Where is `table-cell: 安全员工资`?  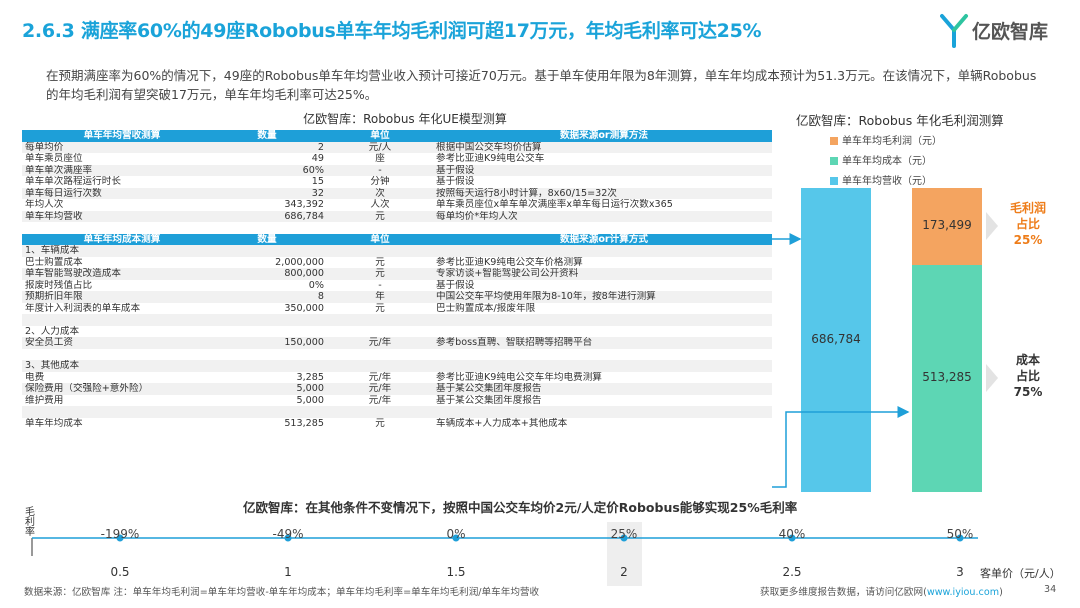 table-cell: 安全员工资 is located at coordinates (49, 342).